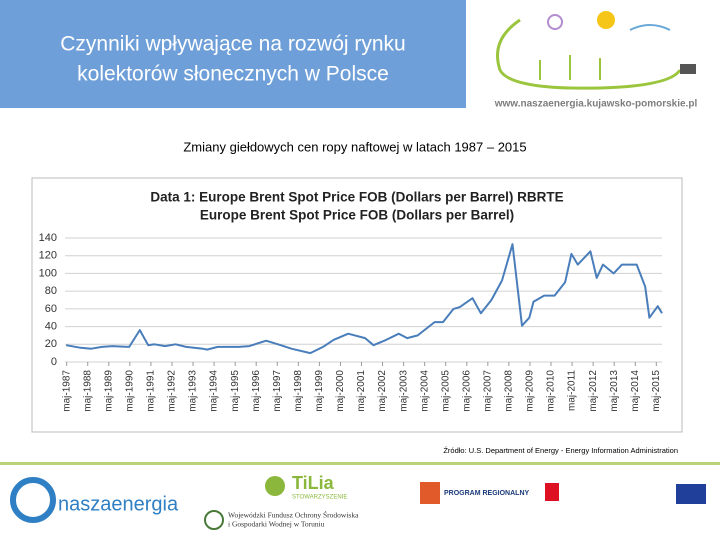 The width and height of the screenshot is (720, 545). I want to click on footer-program: PROGRAM REGIONALNY, so click(487, 493).